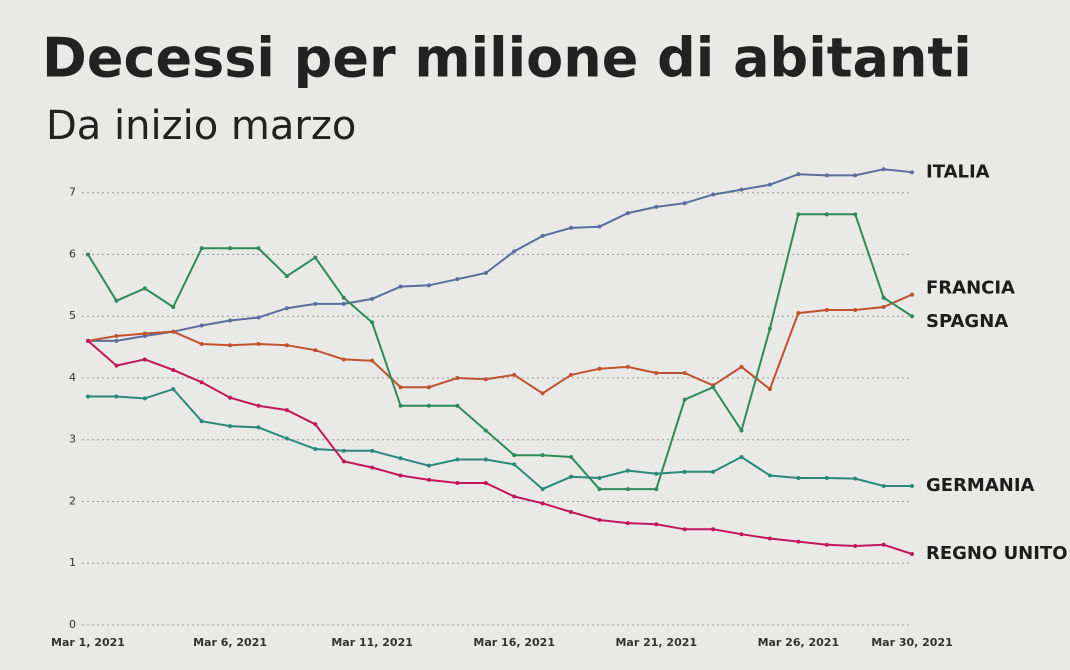 The height and width of the screenshot is (670, 1070). I want to click on y-tick-label: 7, so click(72, 192).